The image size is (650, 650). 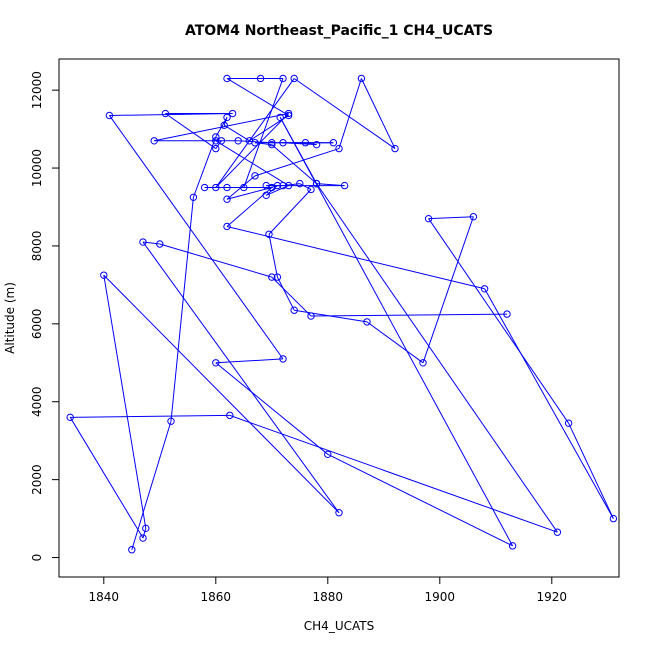 I want to click on x-tick-label: 1880, so click(x=328, y=597).